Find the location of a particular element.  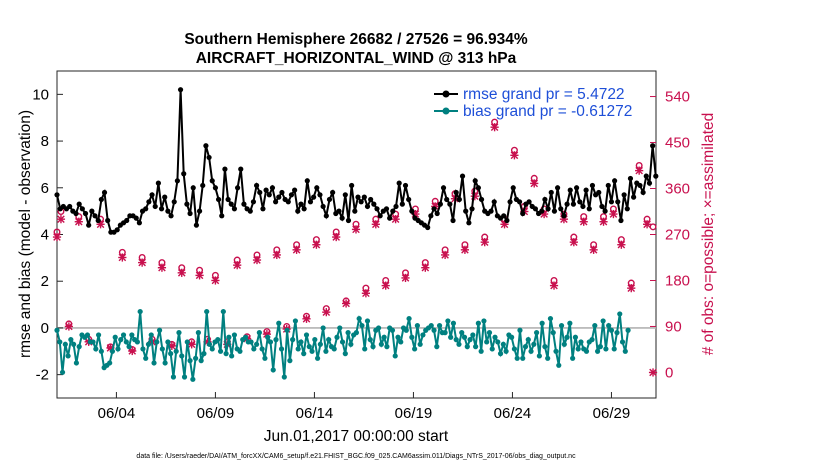

x-tick-label: 06/04 is located at coordinates (117, 413).